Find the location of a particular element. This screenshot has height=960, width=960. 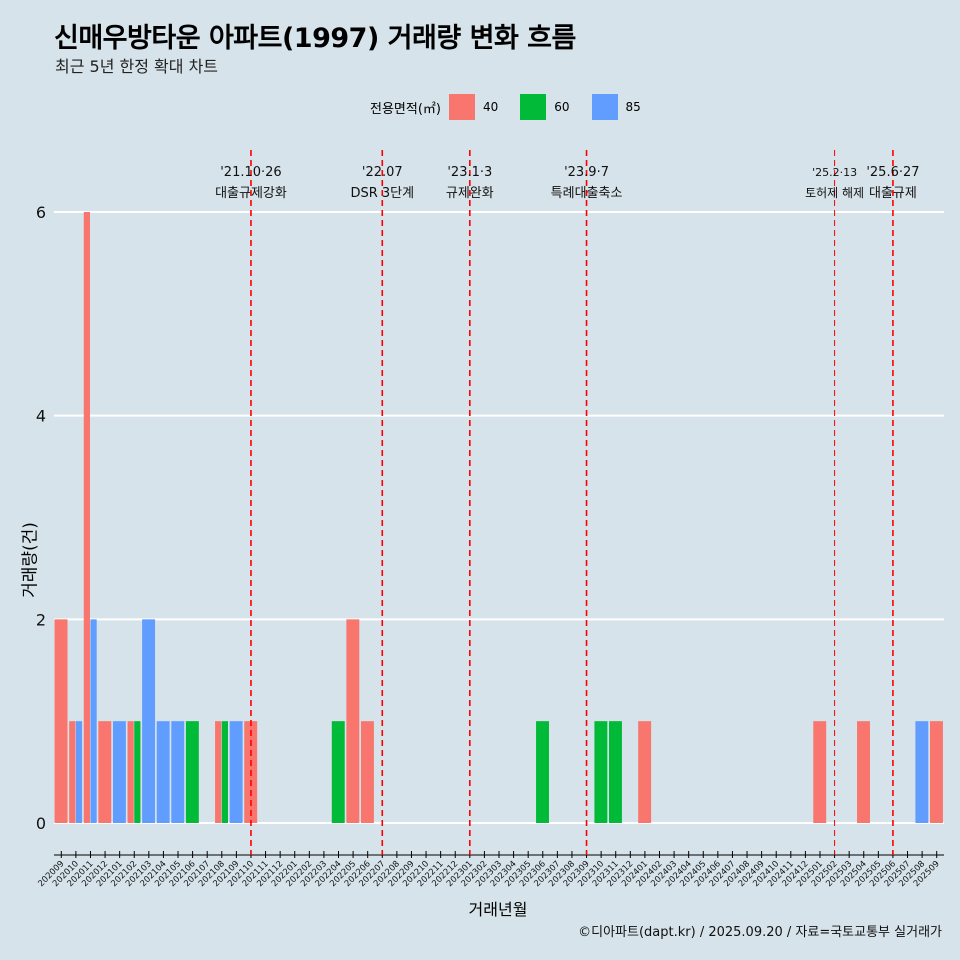

event-date-202502: '25.2·13 is located at coordinates (834, 172).